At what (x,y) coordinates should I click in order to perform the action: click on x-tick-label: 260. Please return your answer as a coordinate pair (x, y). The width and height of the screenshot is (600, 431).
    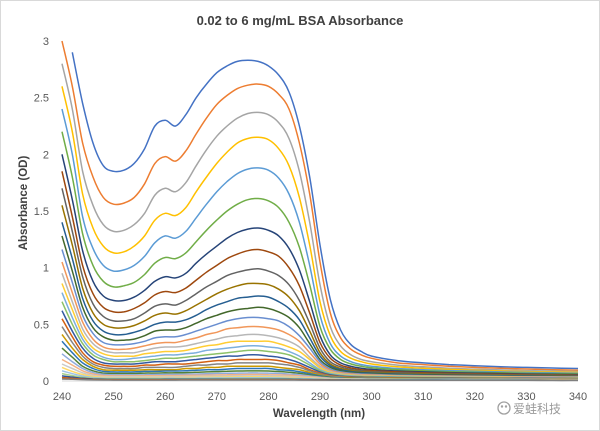
    Looking at the image, I should click on (165, 397).